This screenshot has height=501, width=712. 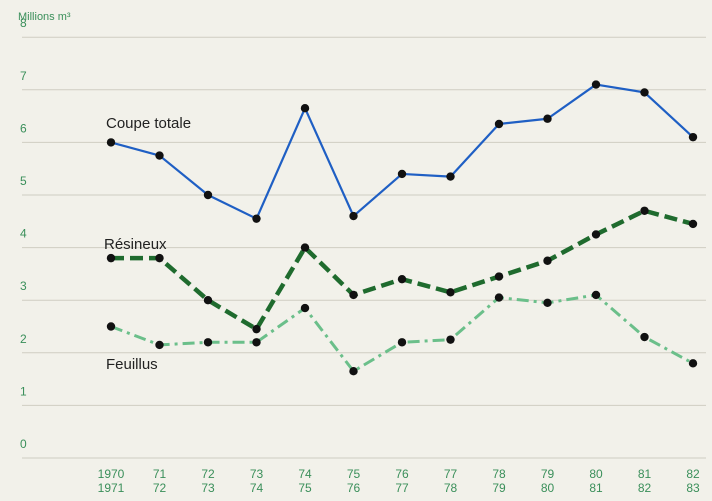 I want to click on x-tick-label-second: 75, so click(x=305, y=488).